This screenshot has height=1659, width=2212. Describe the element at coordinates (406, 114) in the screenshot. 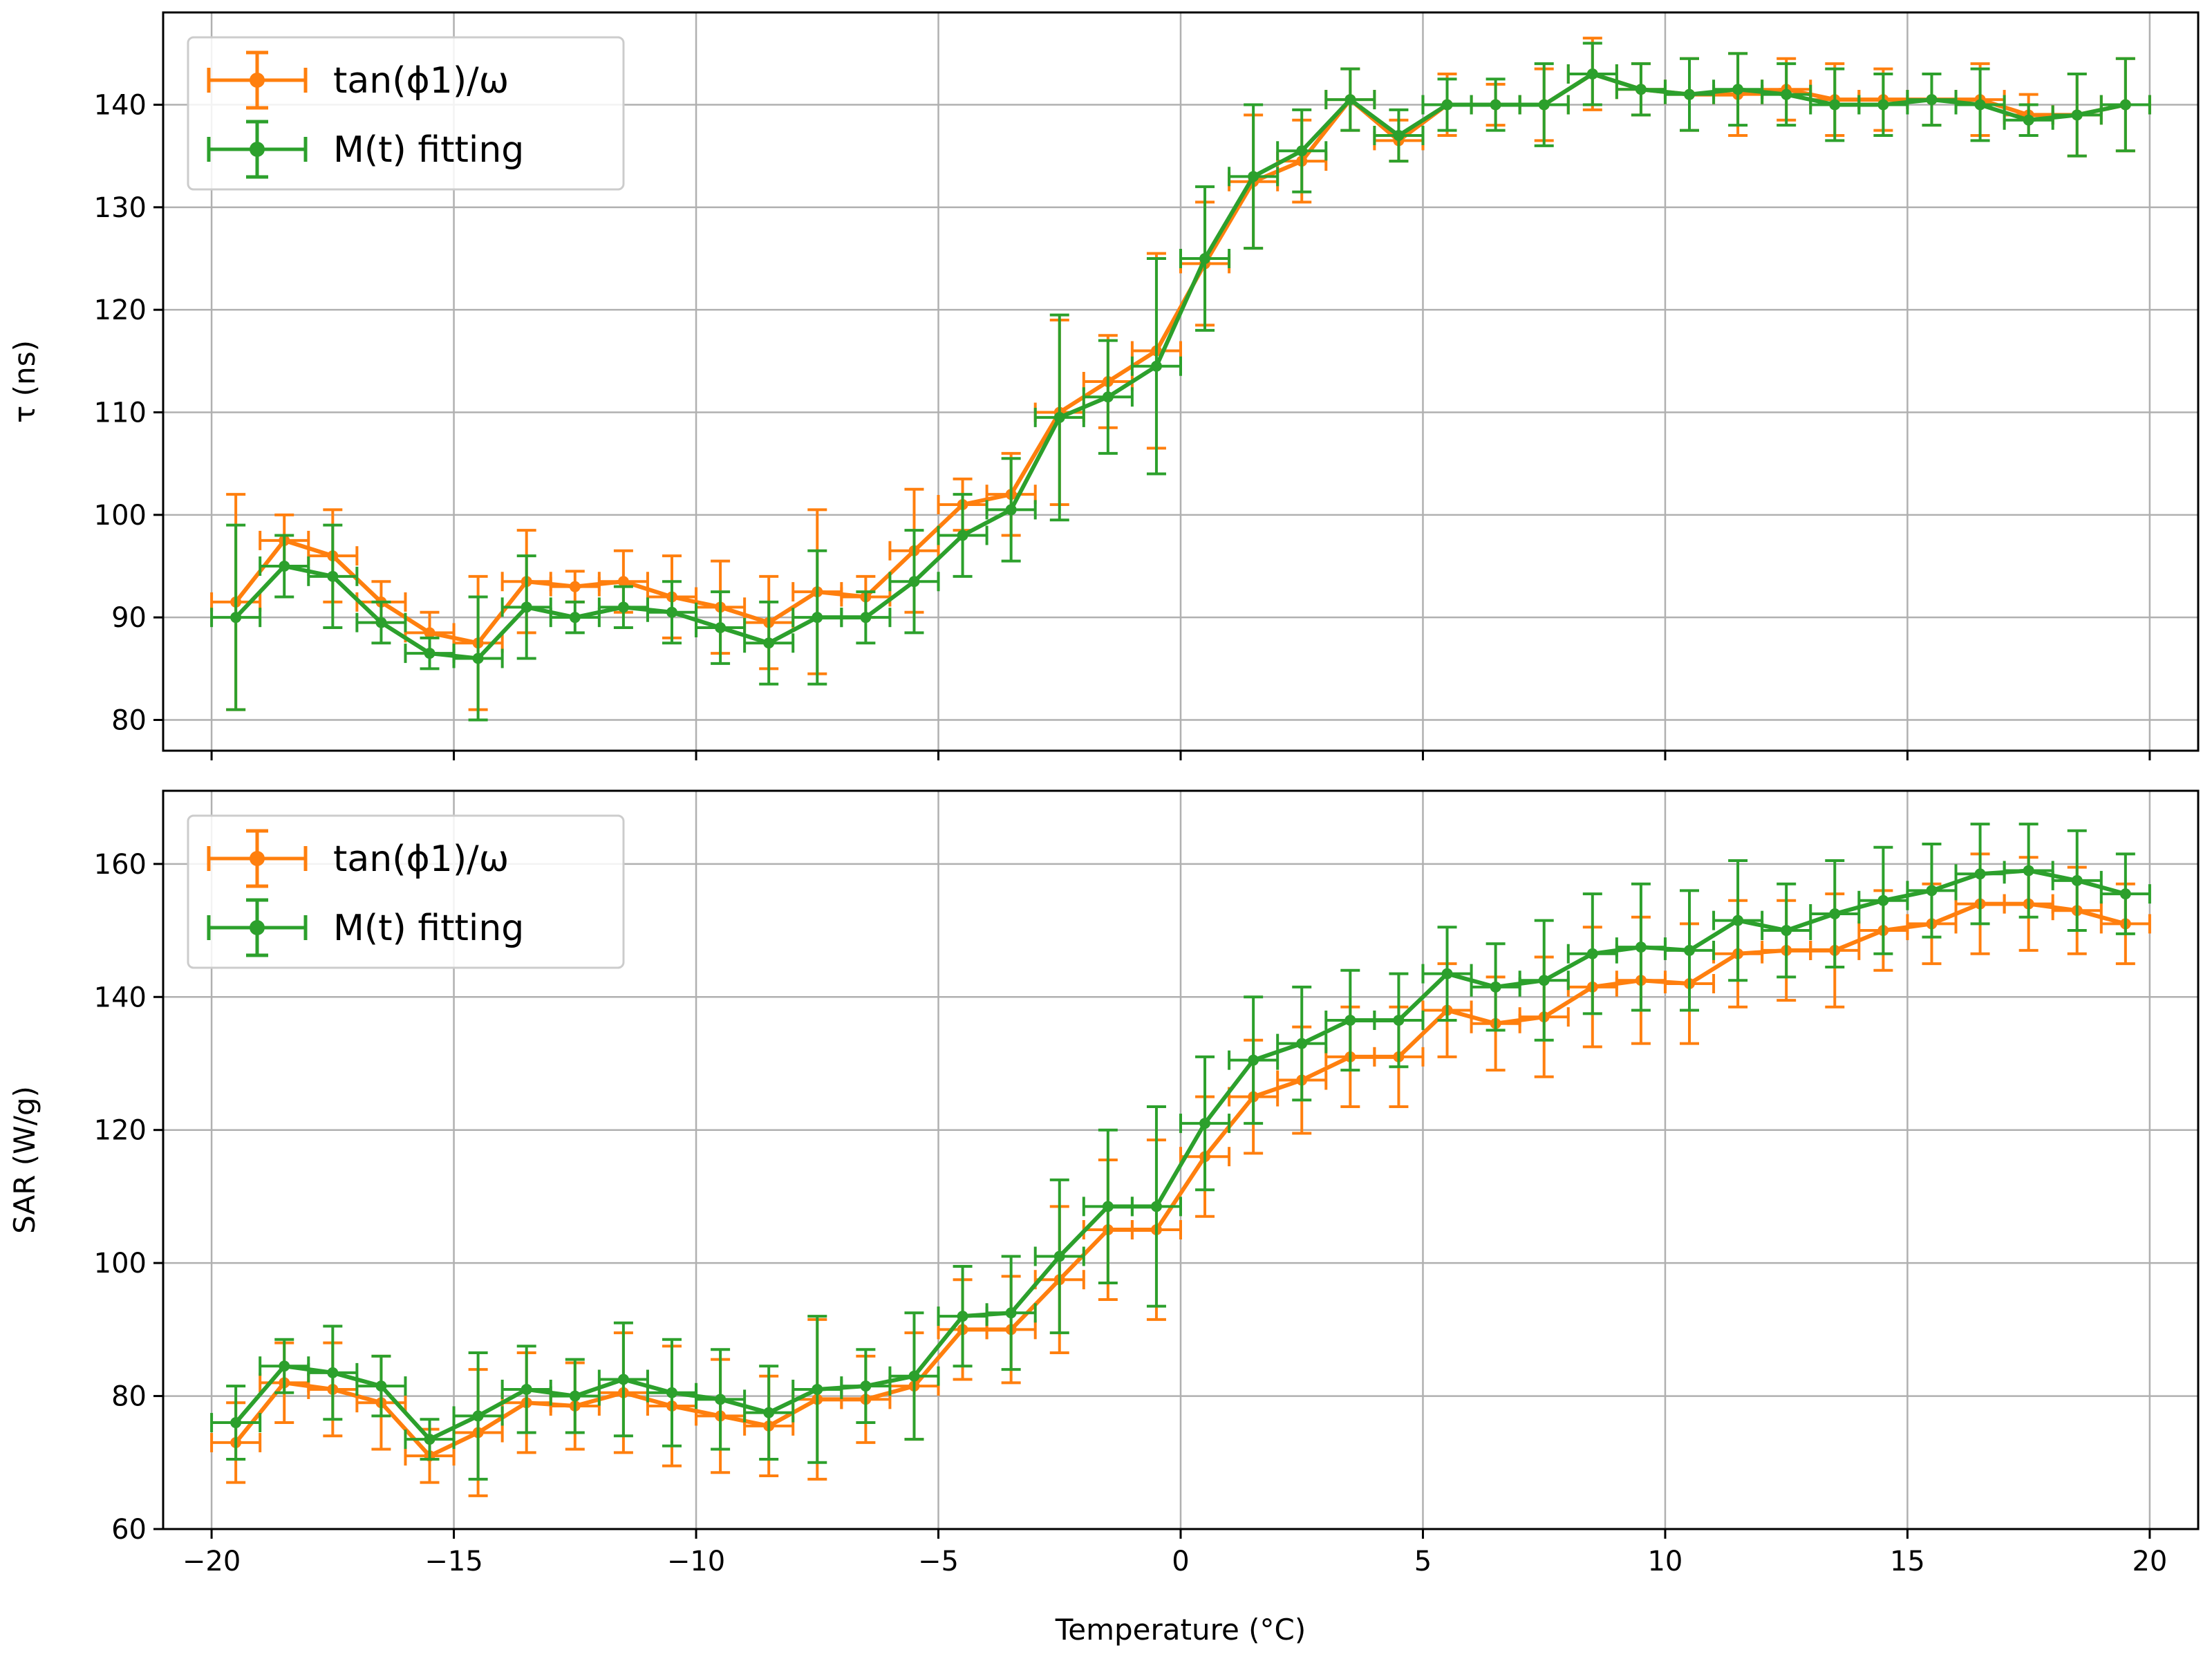

I see `tau-legend: tan(ϕ1)/ω M(t) fitting` at that location.